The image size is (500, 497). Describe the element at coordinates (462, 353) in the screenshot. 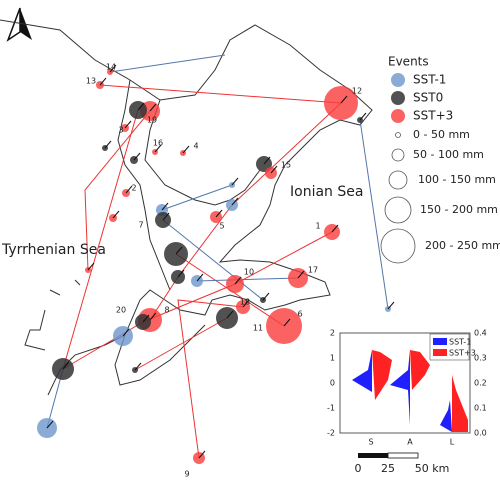

I see `inset-legend-label: SST+3` at that location.